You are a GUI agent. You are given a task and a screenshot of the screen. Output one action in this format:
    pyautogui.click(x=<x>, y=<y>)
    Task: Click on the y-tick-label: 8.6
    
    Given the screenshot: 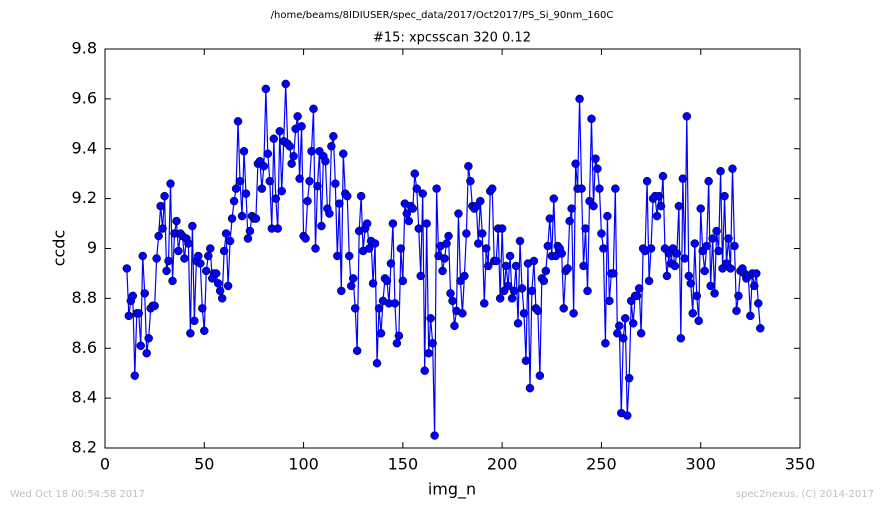 What is the action you would take?
    pyautogui.click(x=84, y=347)
    